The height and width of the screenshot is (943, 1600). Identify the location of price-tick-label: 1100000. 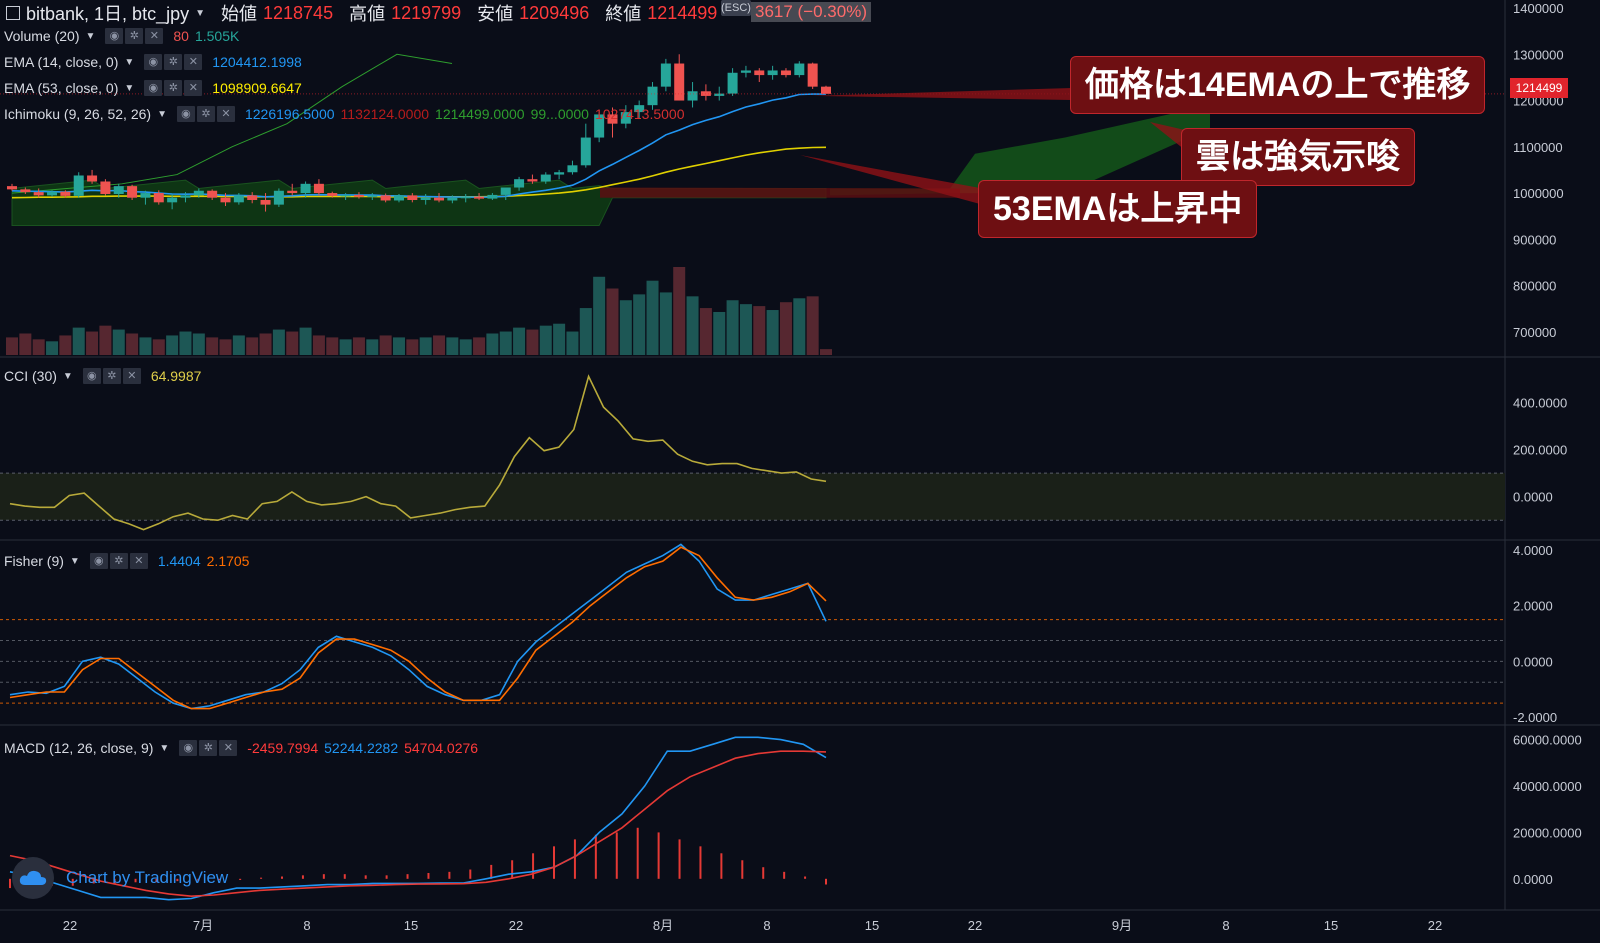
(1538, 147).